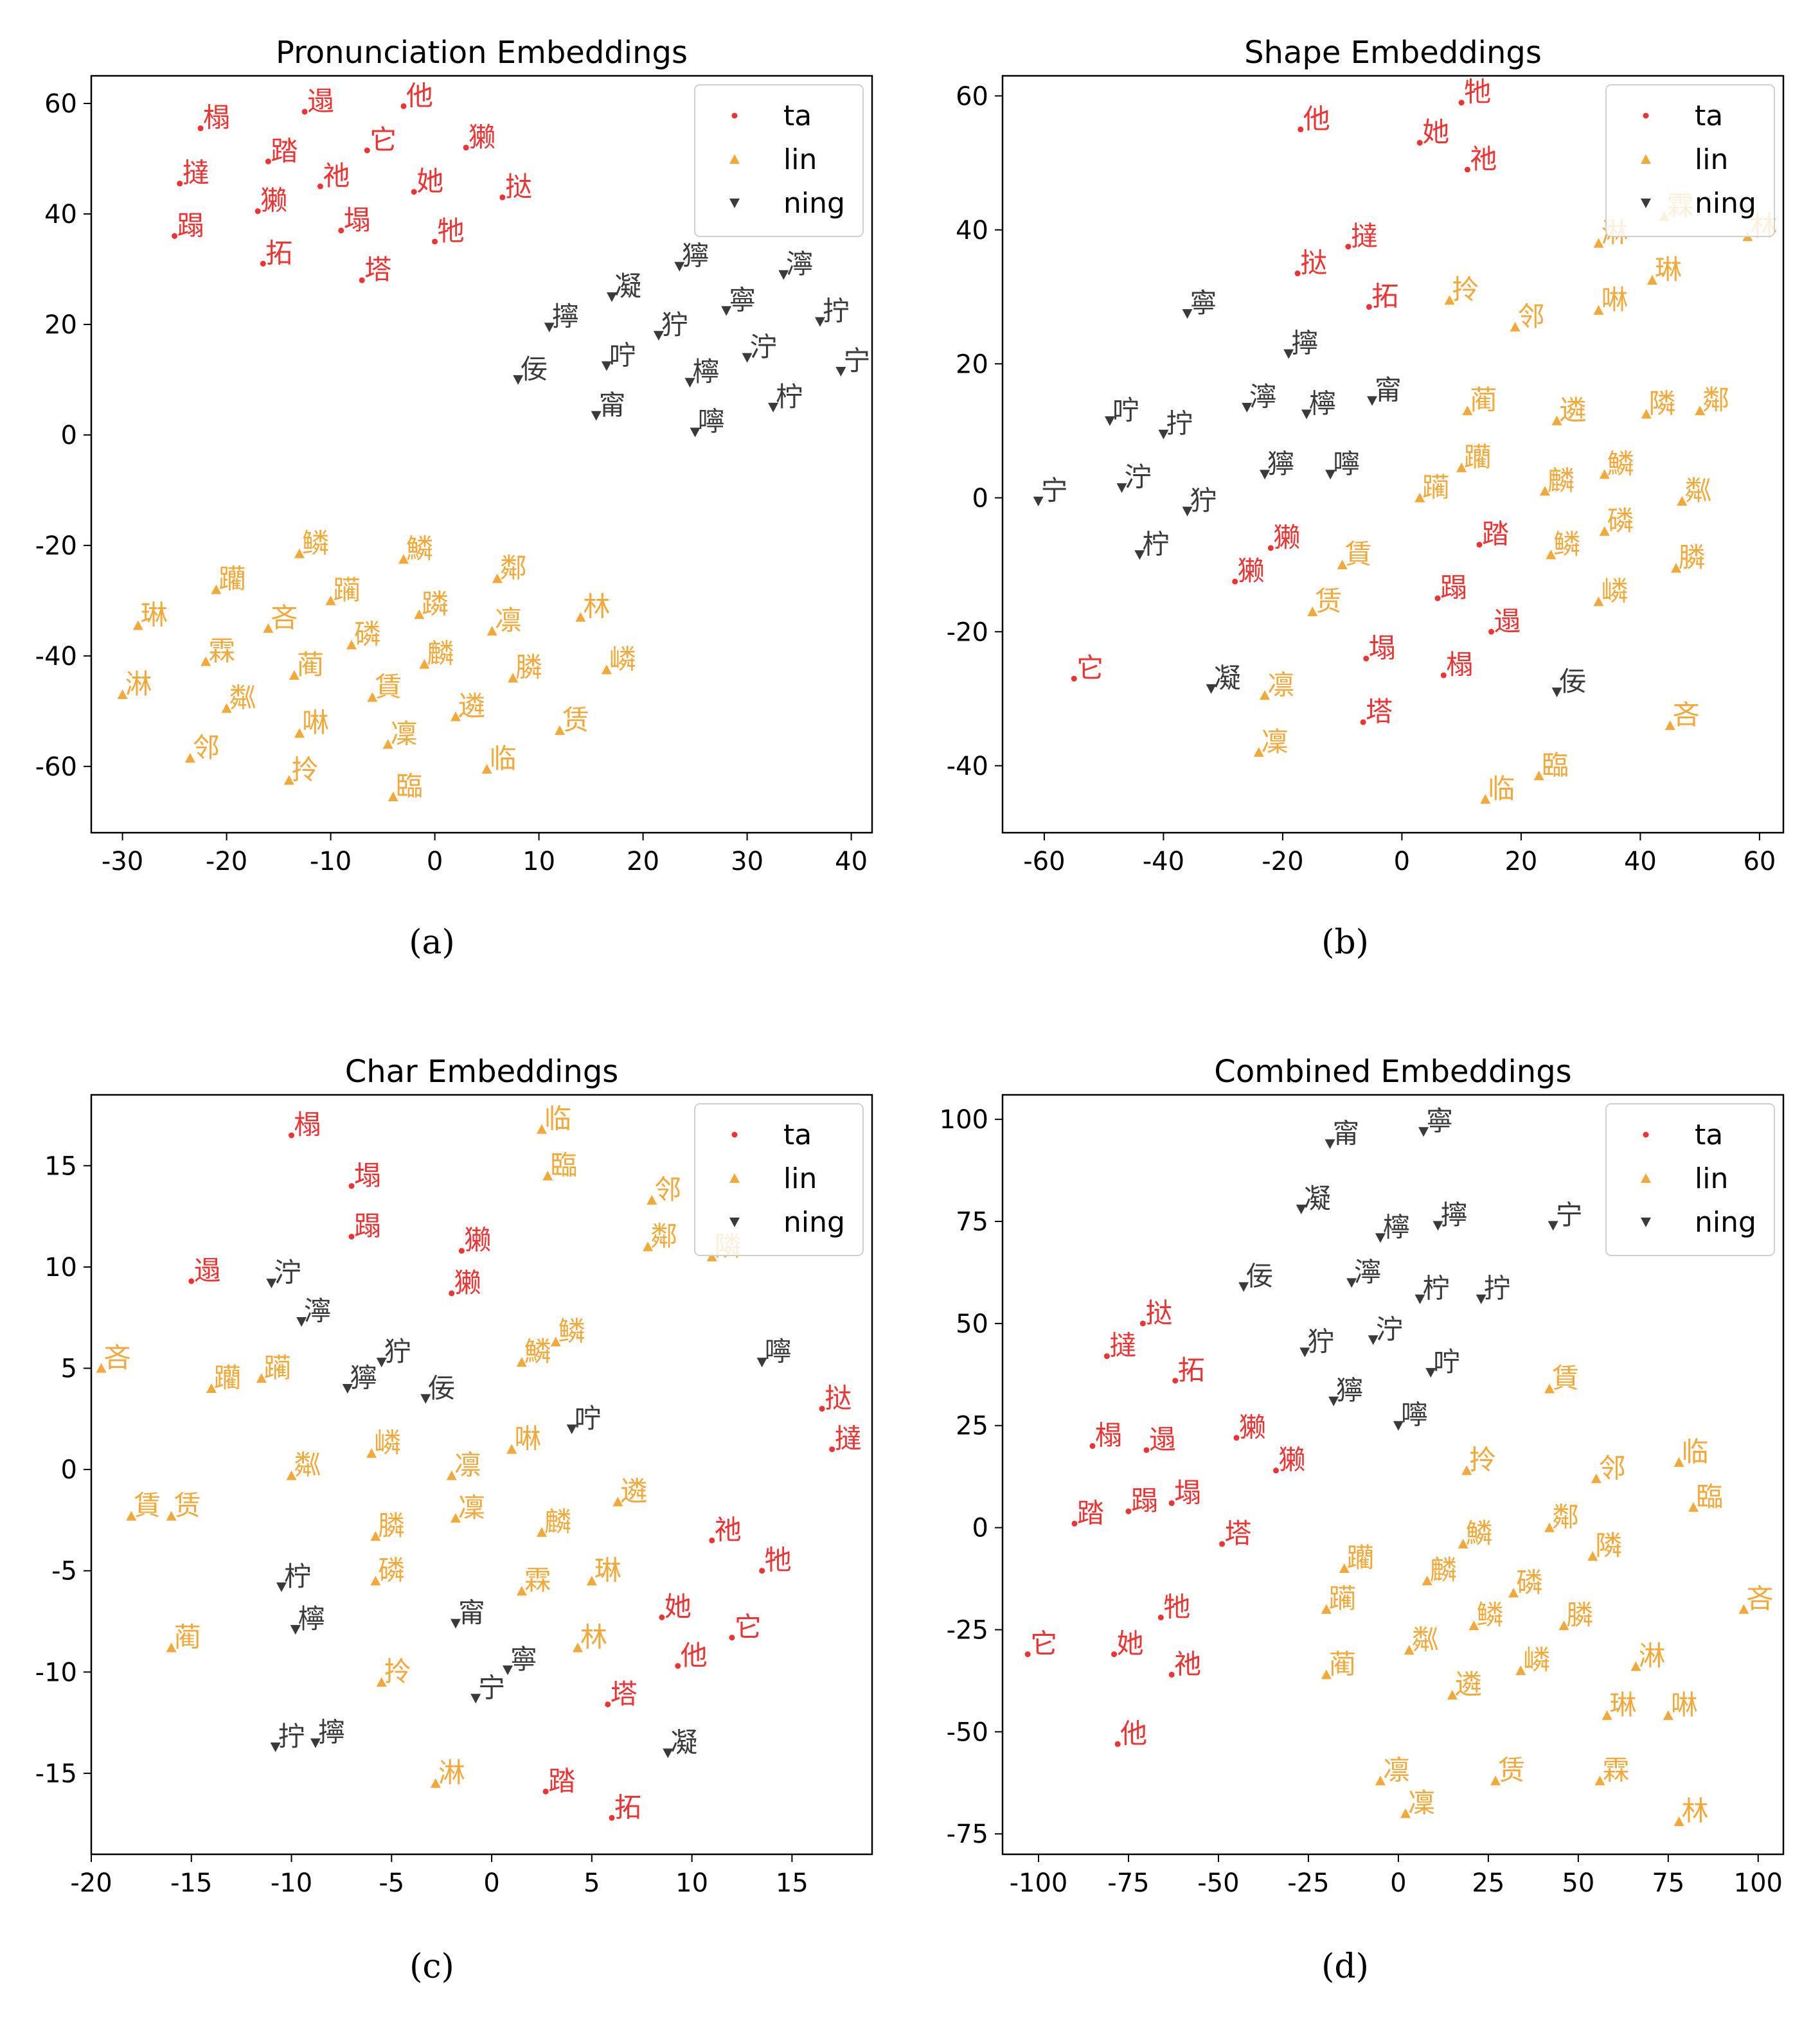 The width and height of the screenshot is (1820, 2022). What do you see at coordinates (1397, 1227) in the screenshot?
I see `point-label: 檸` at bounding box center [1397, 1227].